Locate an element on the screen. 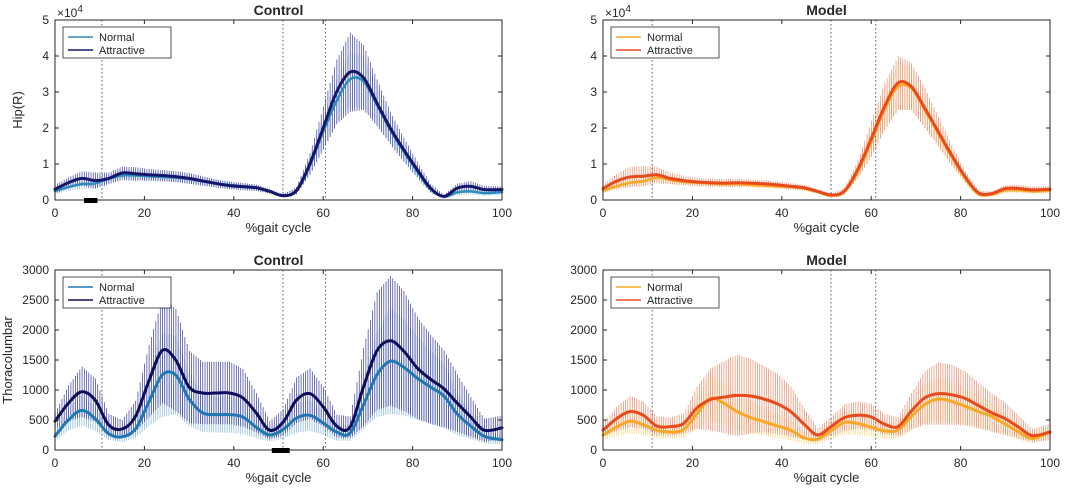  y-axis-label: Hip(R) is located at coordinates (17, 110).